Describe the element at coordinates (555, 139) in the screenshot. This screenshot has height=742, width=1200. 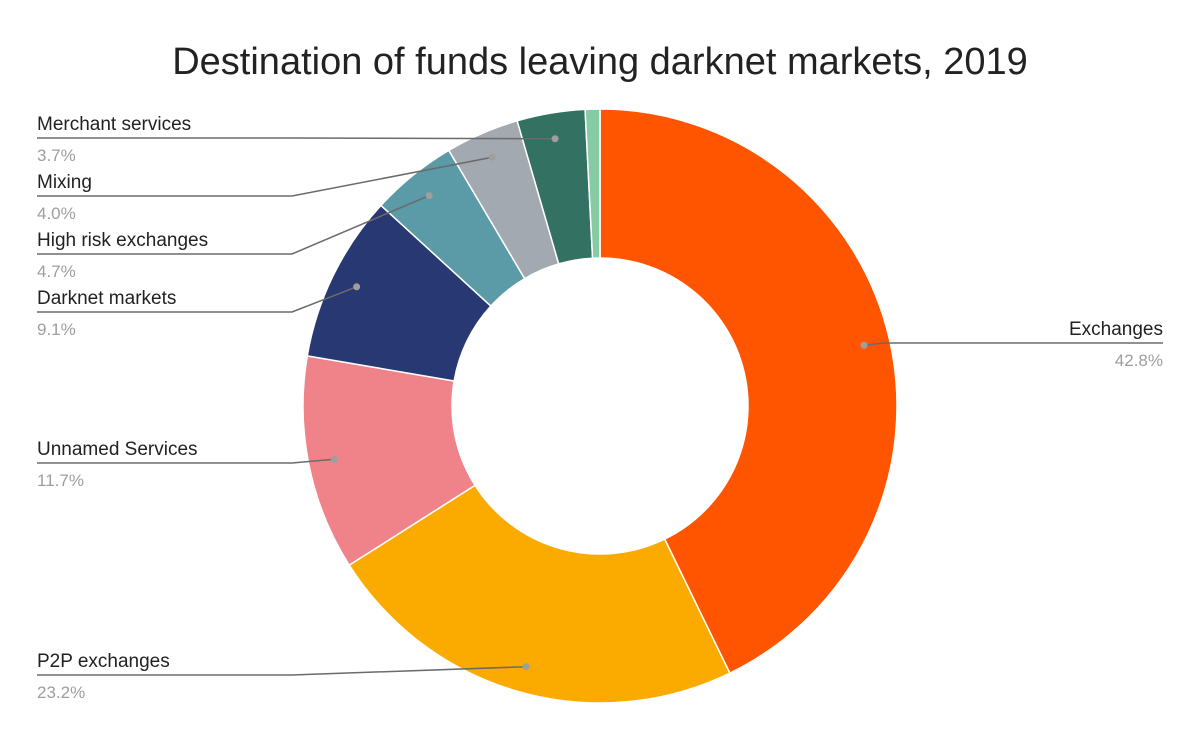
I see `leader-dot-merchant-services` at that location.